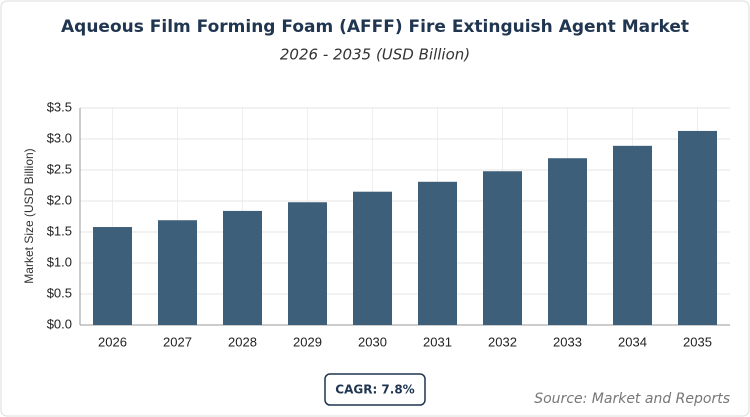  I want to click on y-tick-label: $0.0, so click(59, 323).